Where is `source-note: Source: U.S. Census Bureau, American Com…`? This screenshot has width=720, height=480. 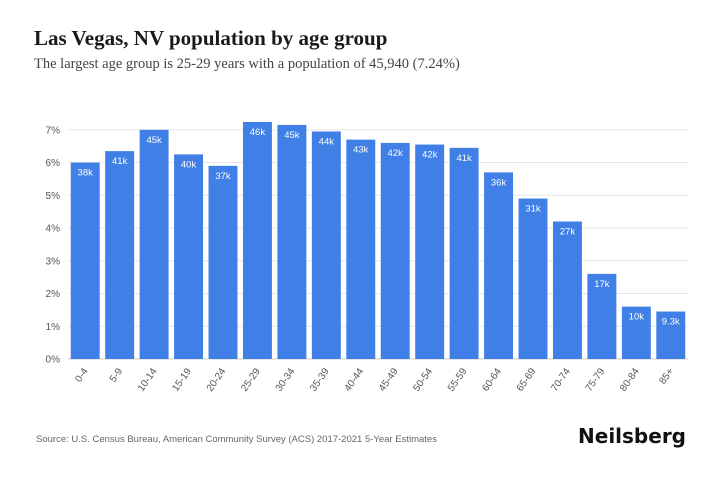
source-note: Source: U.S. Census Bureau, American Com… is located at coordinates (236, 439).